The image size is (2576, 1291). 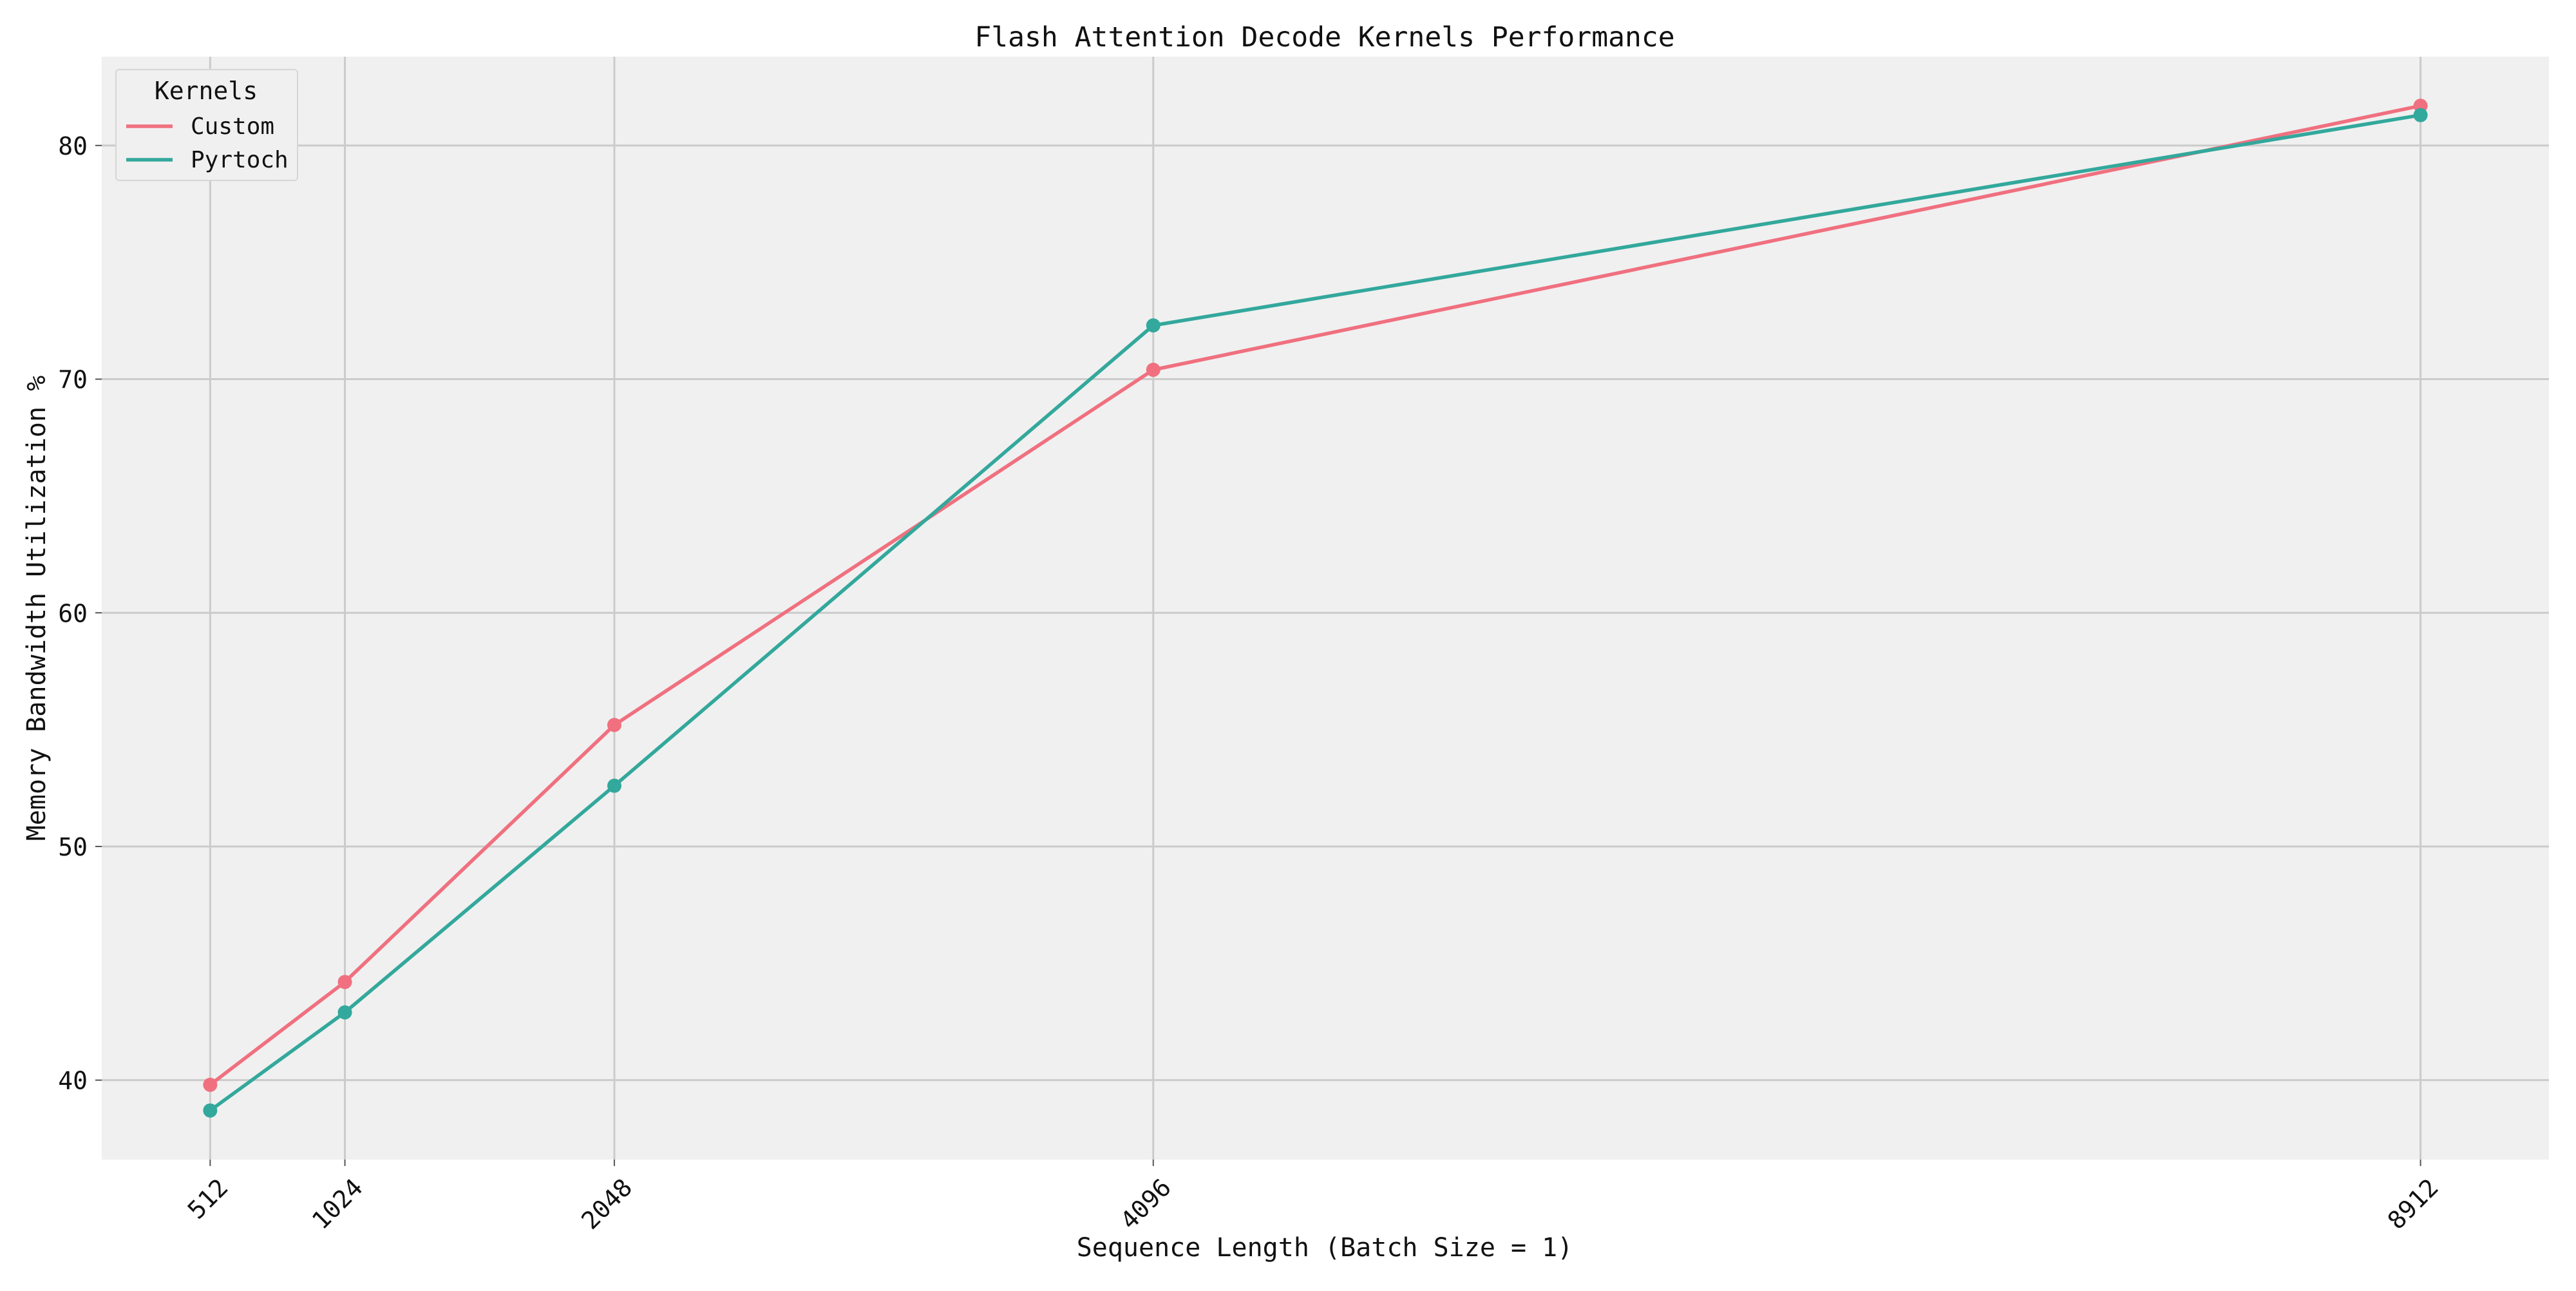 I want to click on y-axis-label: Memory Bandwidth Utilization %, so click(x=37, y=608).